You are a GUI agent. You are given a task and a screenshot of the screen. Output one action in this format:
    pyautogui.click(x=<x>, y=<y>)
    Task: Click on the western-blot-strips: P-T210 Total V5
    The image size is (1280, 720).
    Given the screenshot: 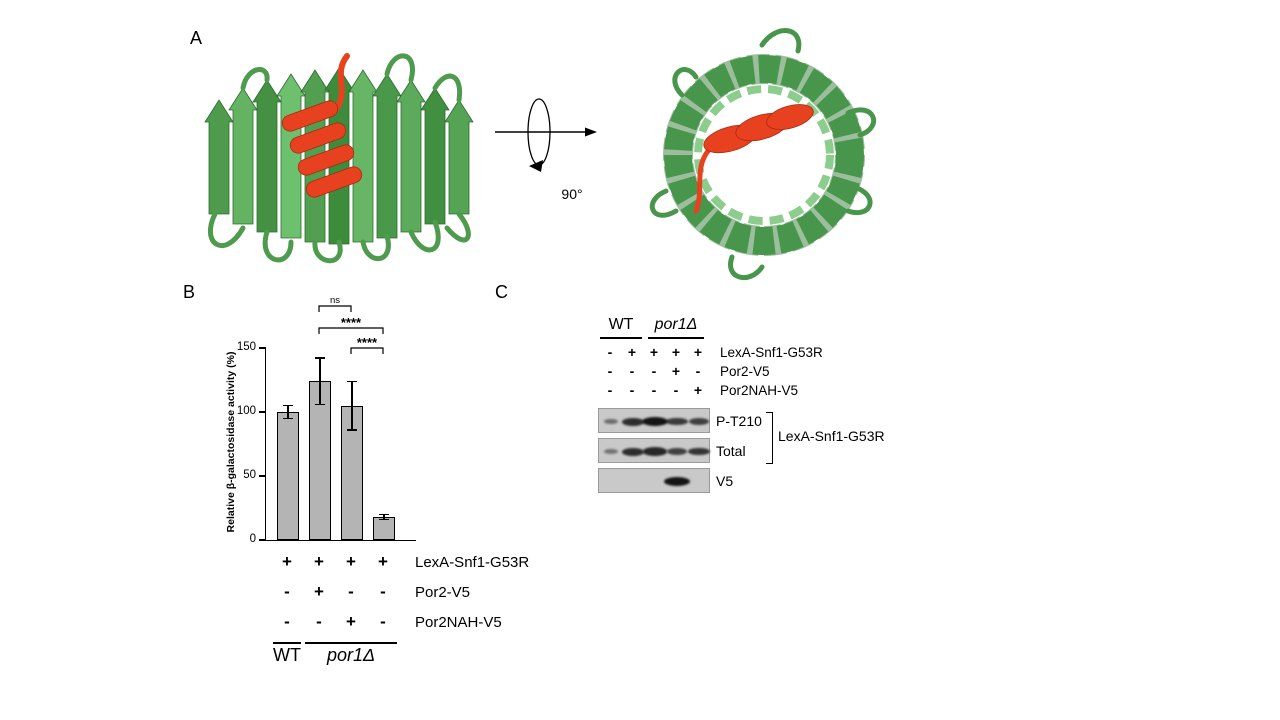 What is the action you would take?
    pyautogui.click(x=728, y=458)
    